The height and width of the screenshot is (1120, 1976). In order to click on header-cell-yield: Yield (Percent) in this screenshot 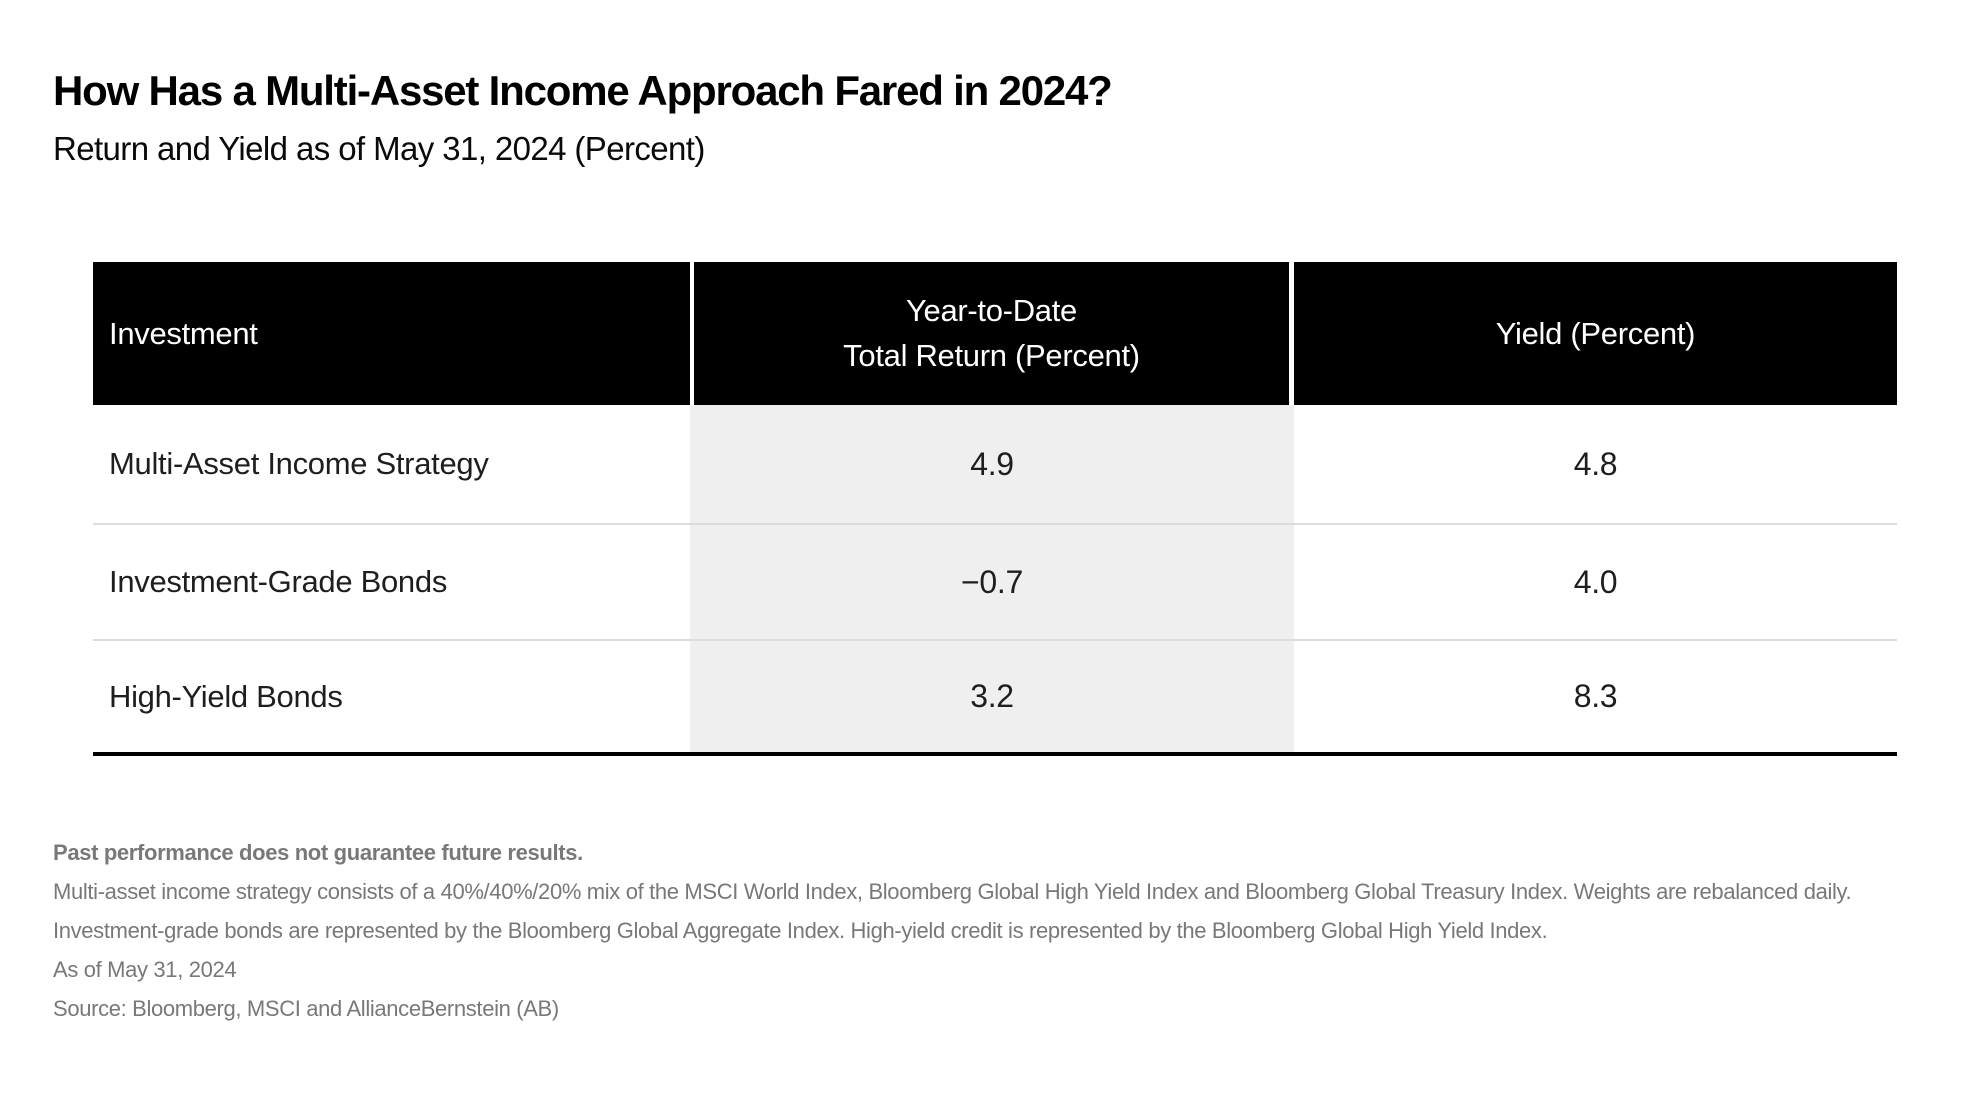, I will do `click(1595, 333)`.